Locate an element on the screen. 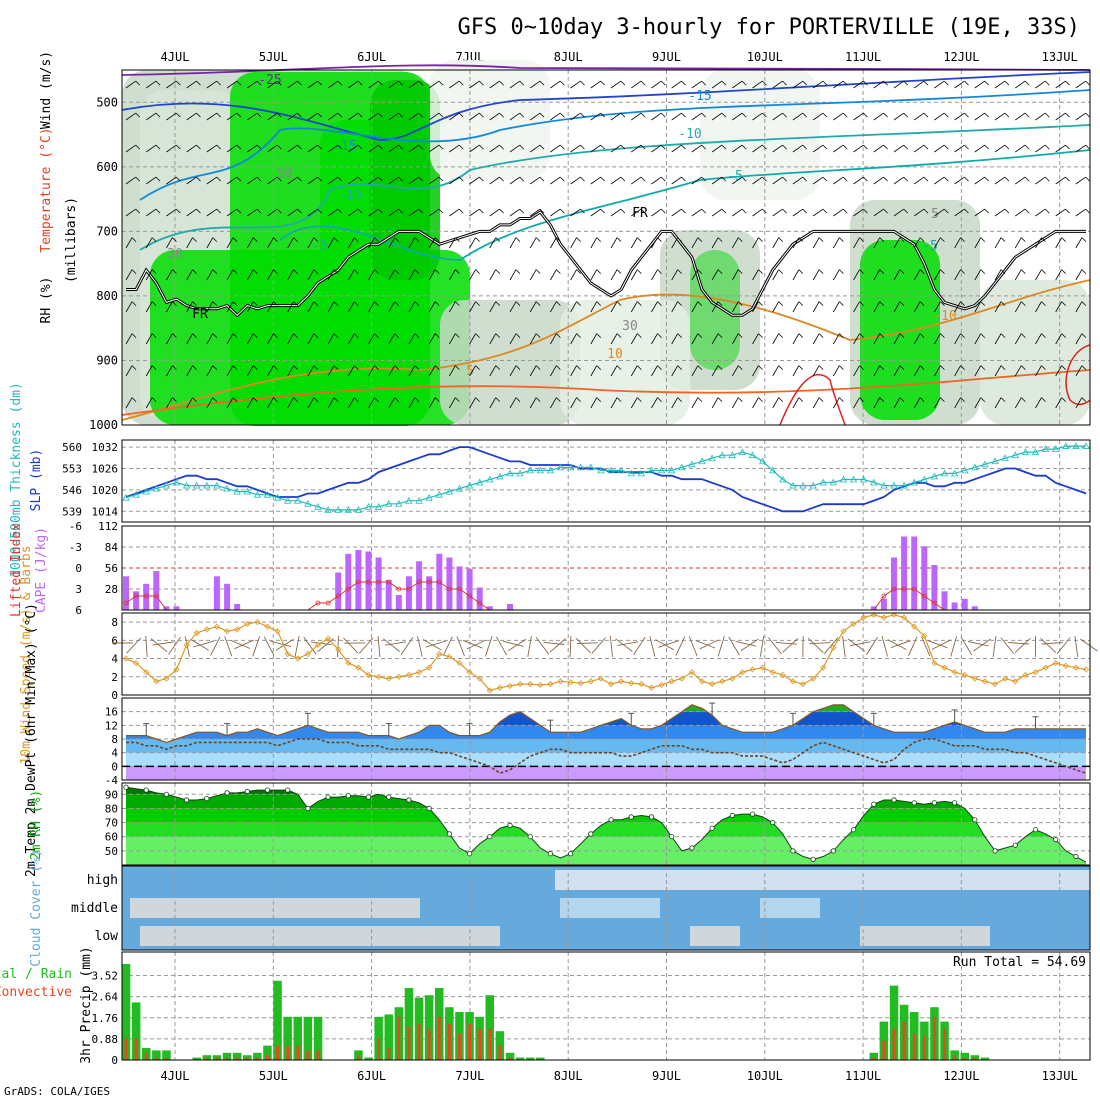 Image resolution: width=1100 pixels, height=1100 pixels. top-day-label: 11JUL is located at coordinates (863, 57).